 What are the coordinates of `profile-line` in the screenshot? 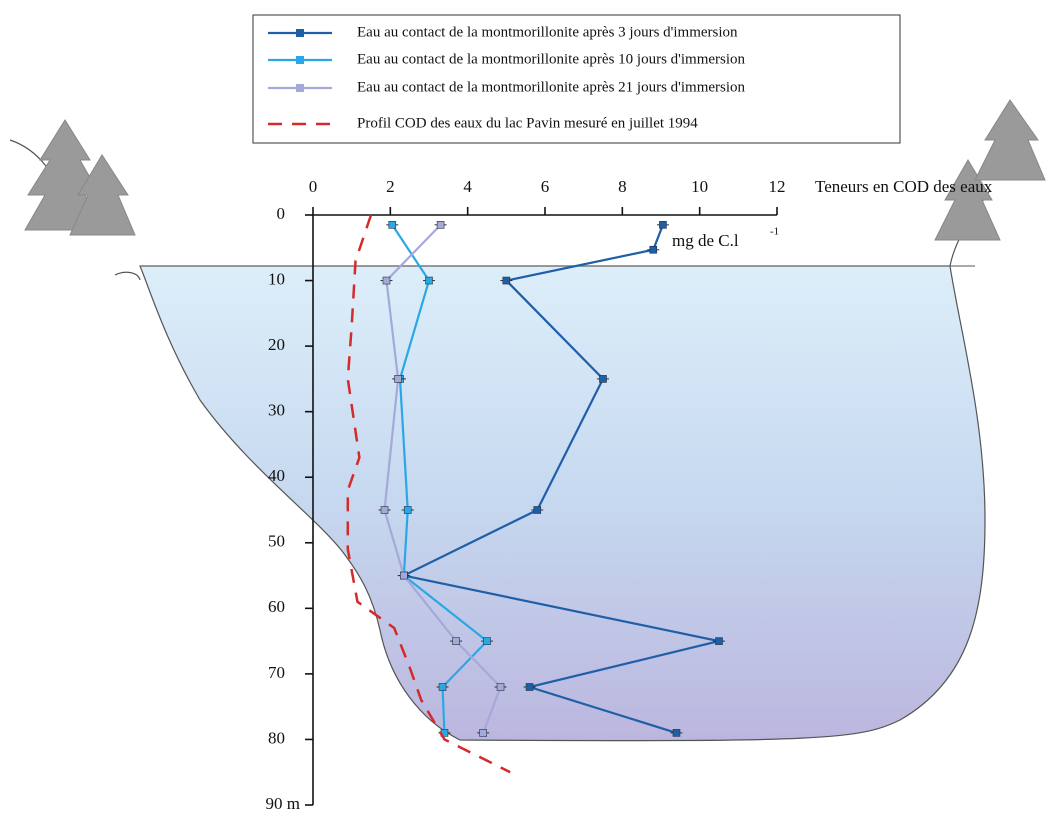 It's located at (428, 494).